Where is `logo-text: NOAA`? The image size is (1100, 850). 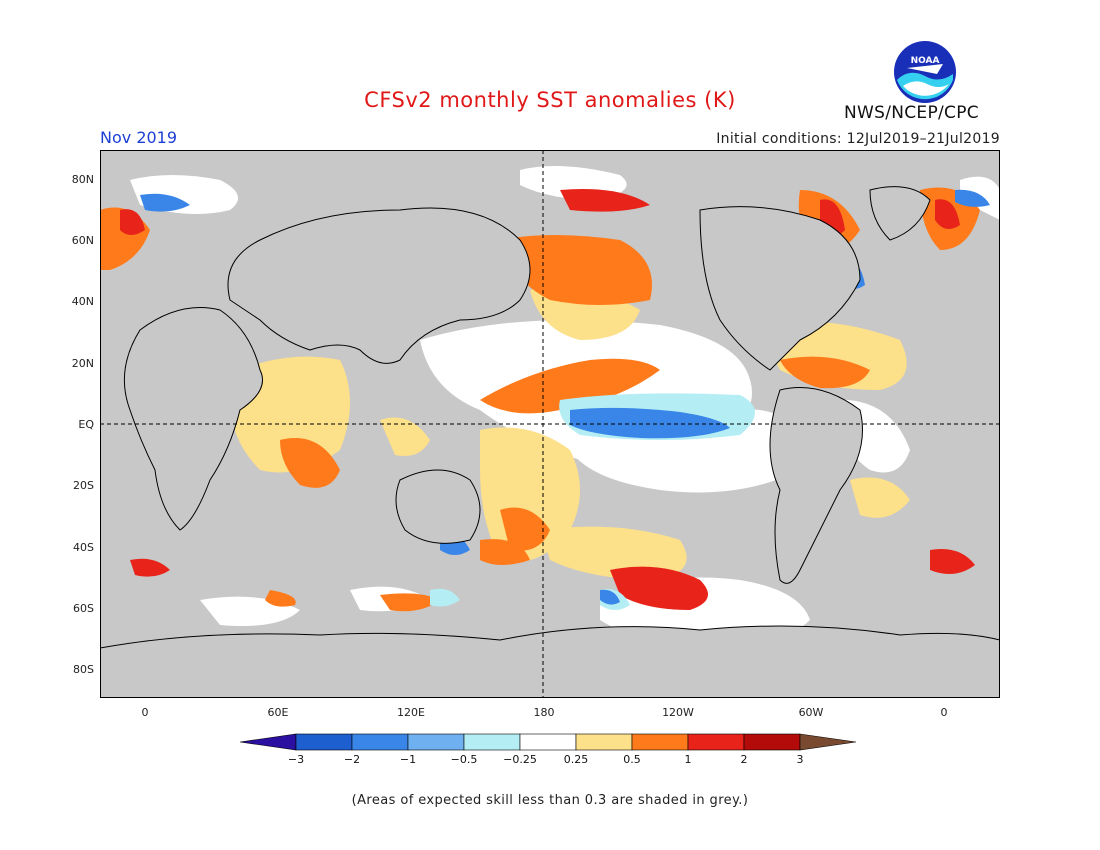
logo-text: NOAA is located at coordinates (925, 61).